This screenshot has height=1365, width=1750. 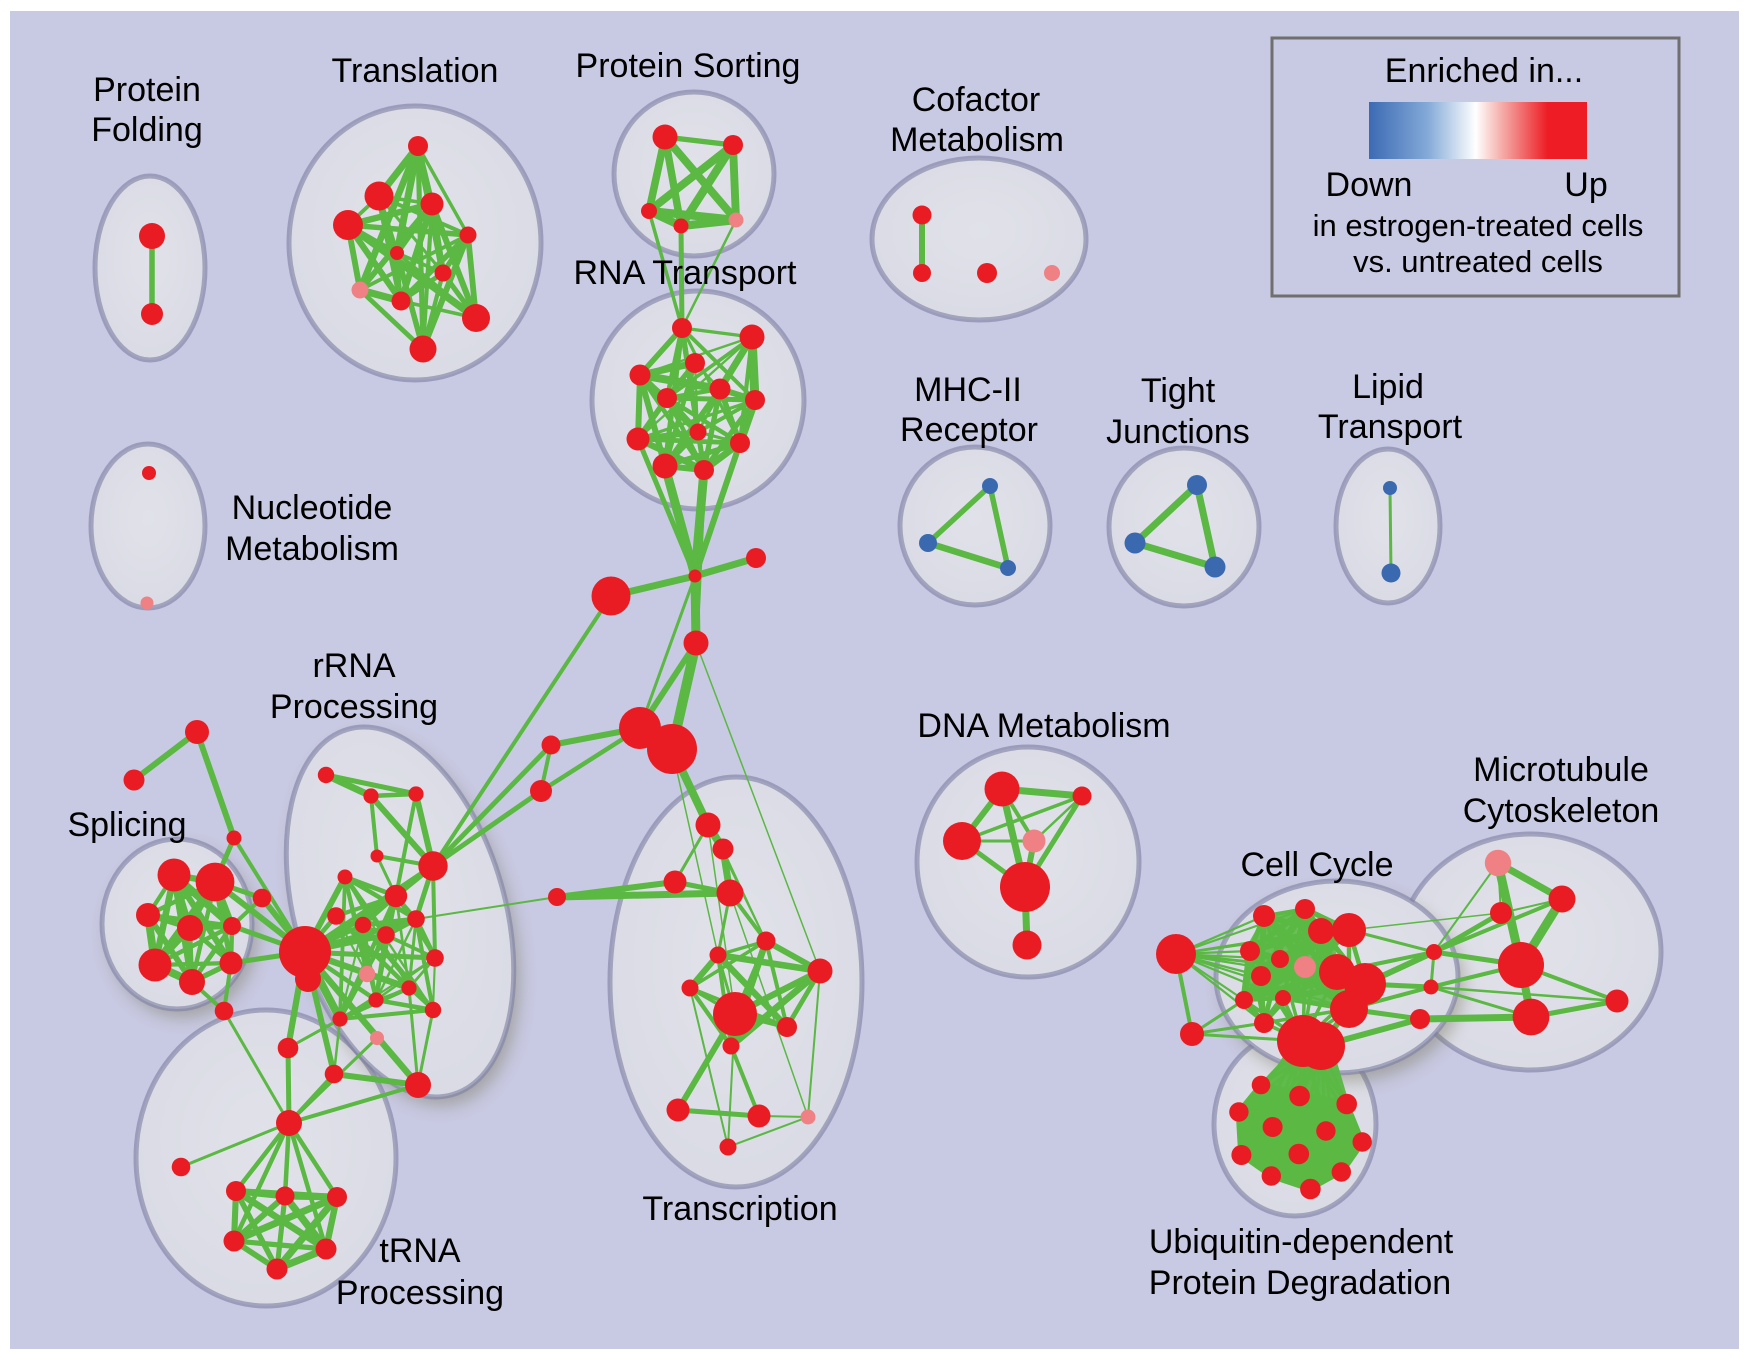 I want to click on svg-text: tRNA, so click(x=420, y=1251).